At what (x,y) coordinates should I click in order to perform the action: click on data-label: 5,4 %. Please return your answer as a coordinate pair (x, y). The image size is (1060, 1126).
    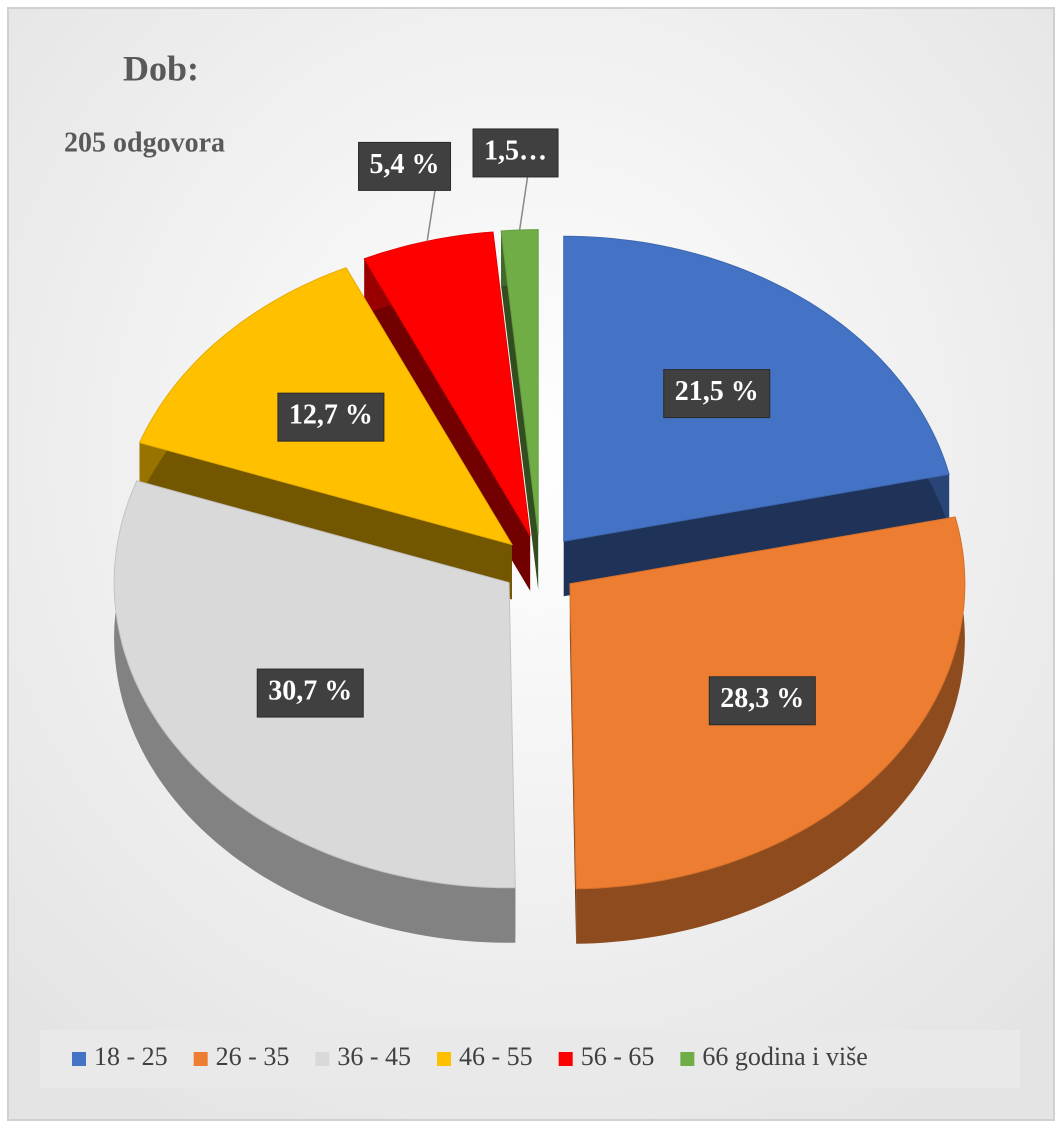
    Looking at the image, I should click on (405, 164).